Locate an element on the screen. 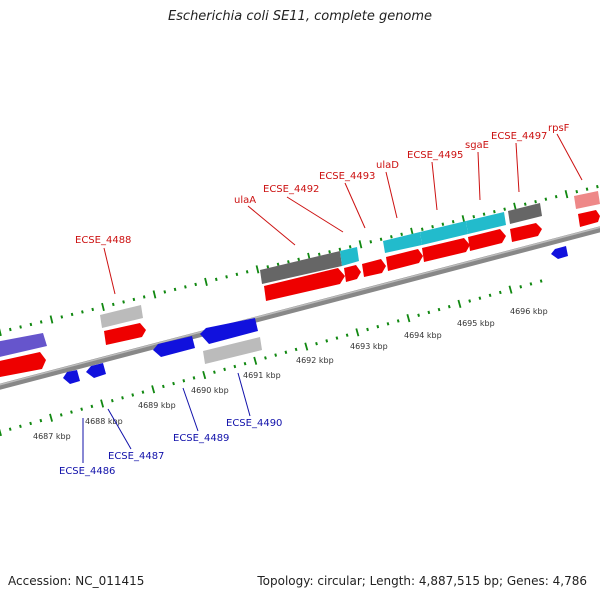  gene-label: sgaE is located at coordinates (477, 145).